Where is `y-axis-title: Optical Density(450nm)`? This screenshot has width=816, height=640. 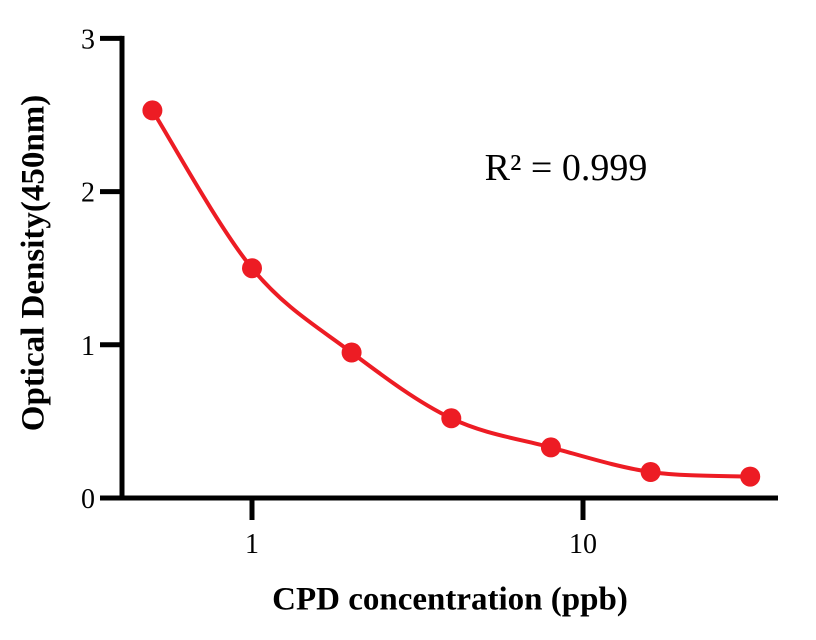 y-axis-title: Optical Density(450nm) is located at coordinates (33, 263).